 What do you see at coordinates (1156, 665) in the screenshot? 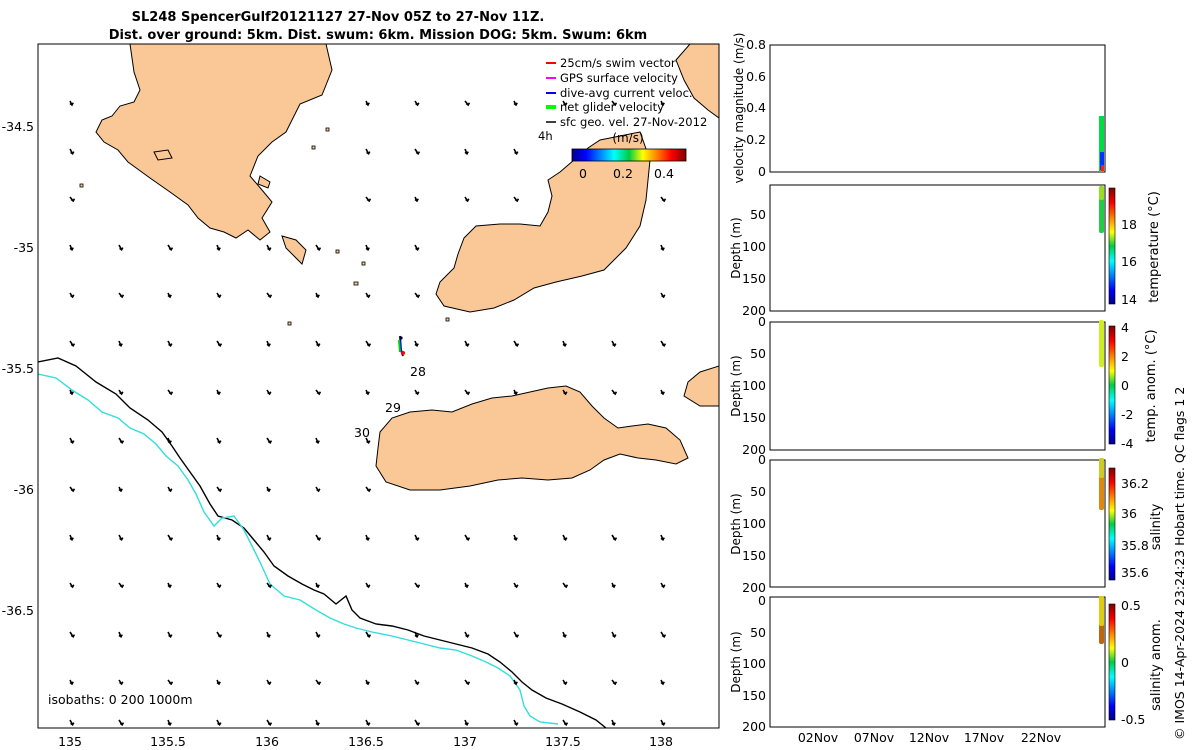
I see `sanom-cbar-label: salinity anom.` at bounding box center [1156, 665].